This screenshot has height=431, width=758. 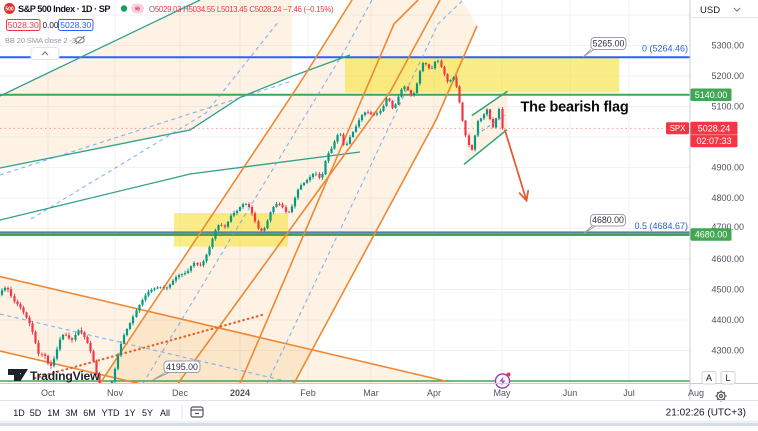 I want to click on svg-text: Jun, so click(x=570, y=393).